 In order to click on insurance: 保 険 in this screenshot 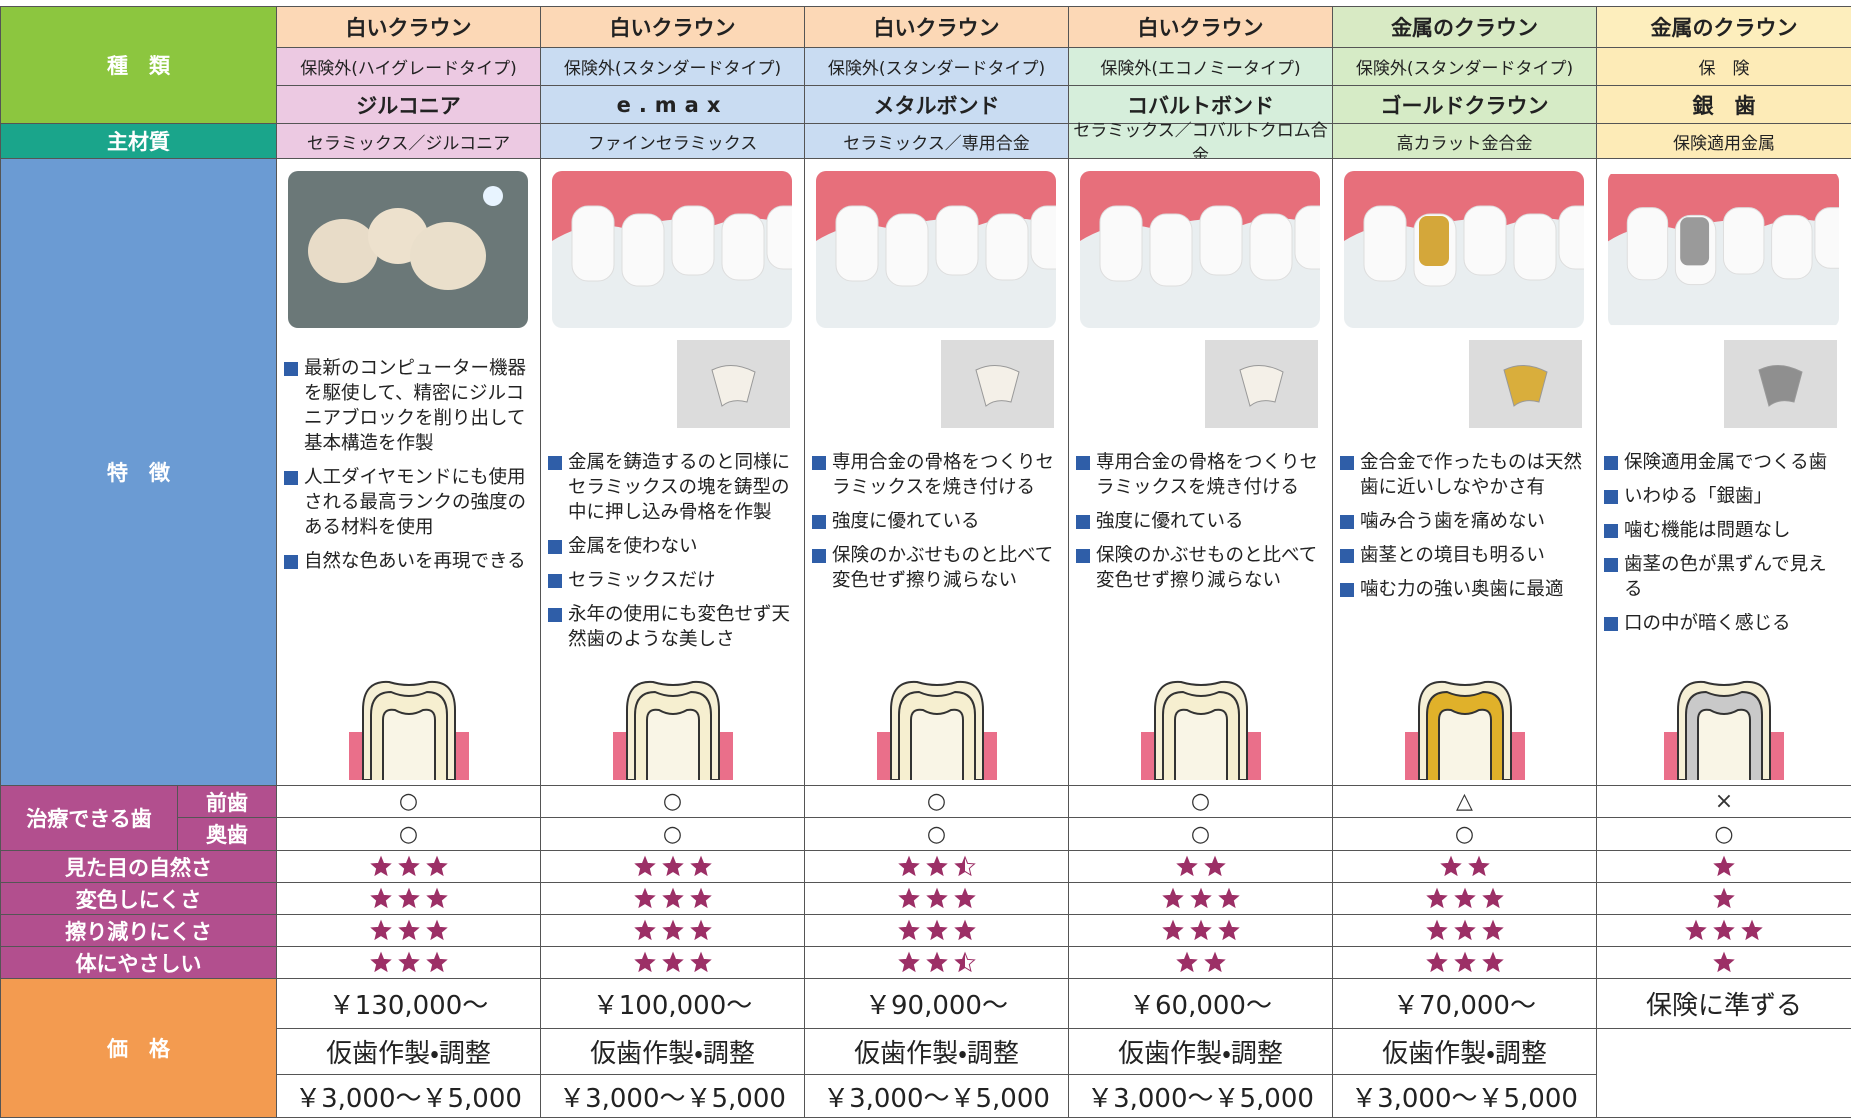, I will do `click(1723, 66)`.